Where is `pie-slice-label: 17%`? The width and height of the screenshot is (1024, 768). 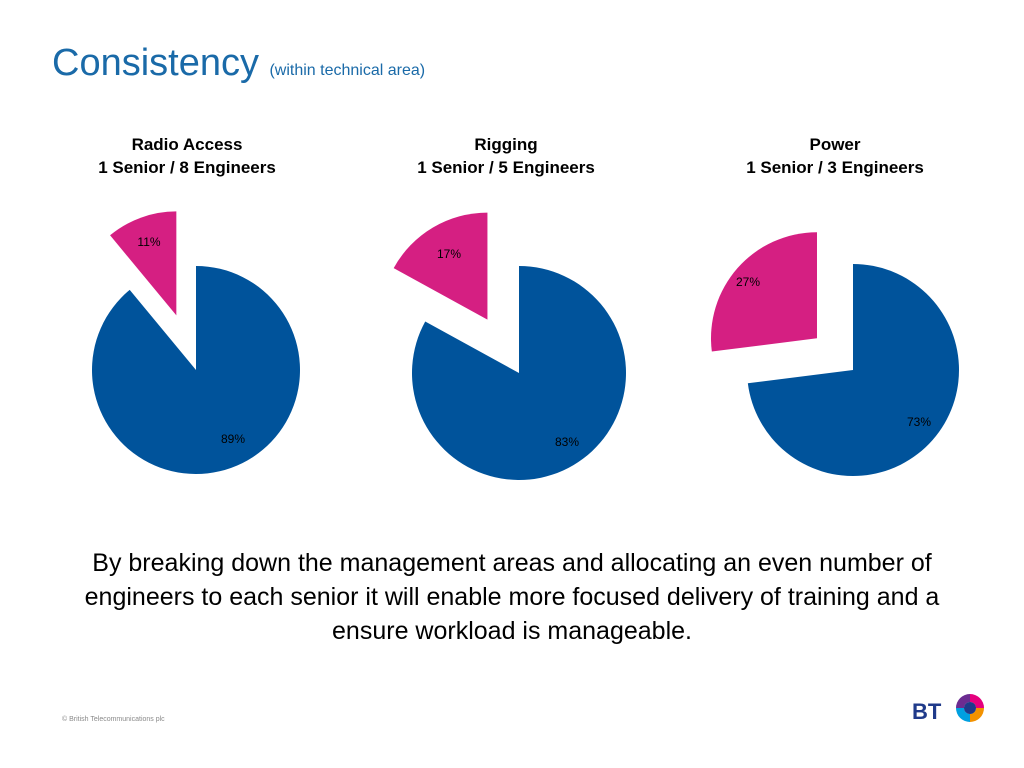
pie-slice-label: 17% is located at coordinates (449, 254).